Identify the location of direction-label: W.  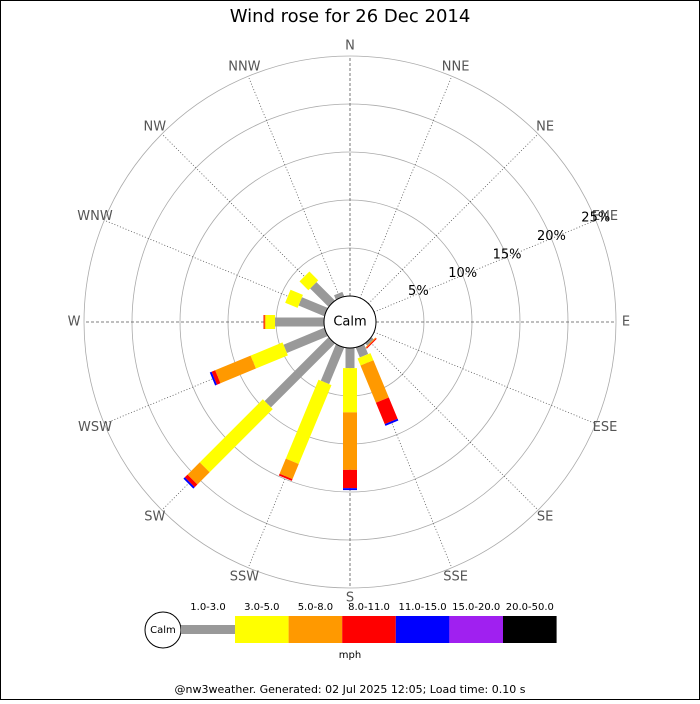
(74, 322).